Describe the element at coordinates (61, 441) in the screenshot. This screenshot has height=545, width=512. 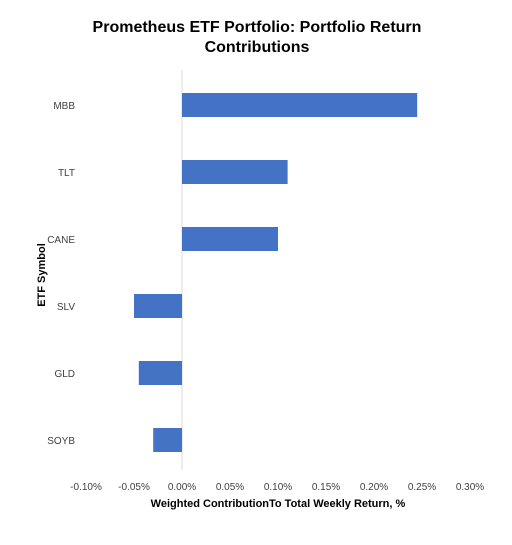
I see `category-label-soyb: SOYB` at that location.